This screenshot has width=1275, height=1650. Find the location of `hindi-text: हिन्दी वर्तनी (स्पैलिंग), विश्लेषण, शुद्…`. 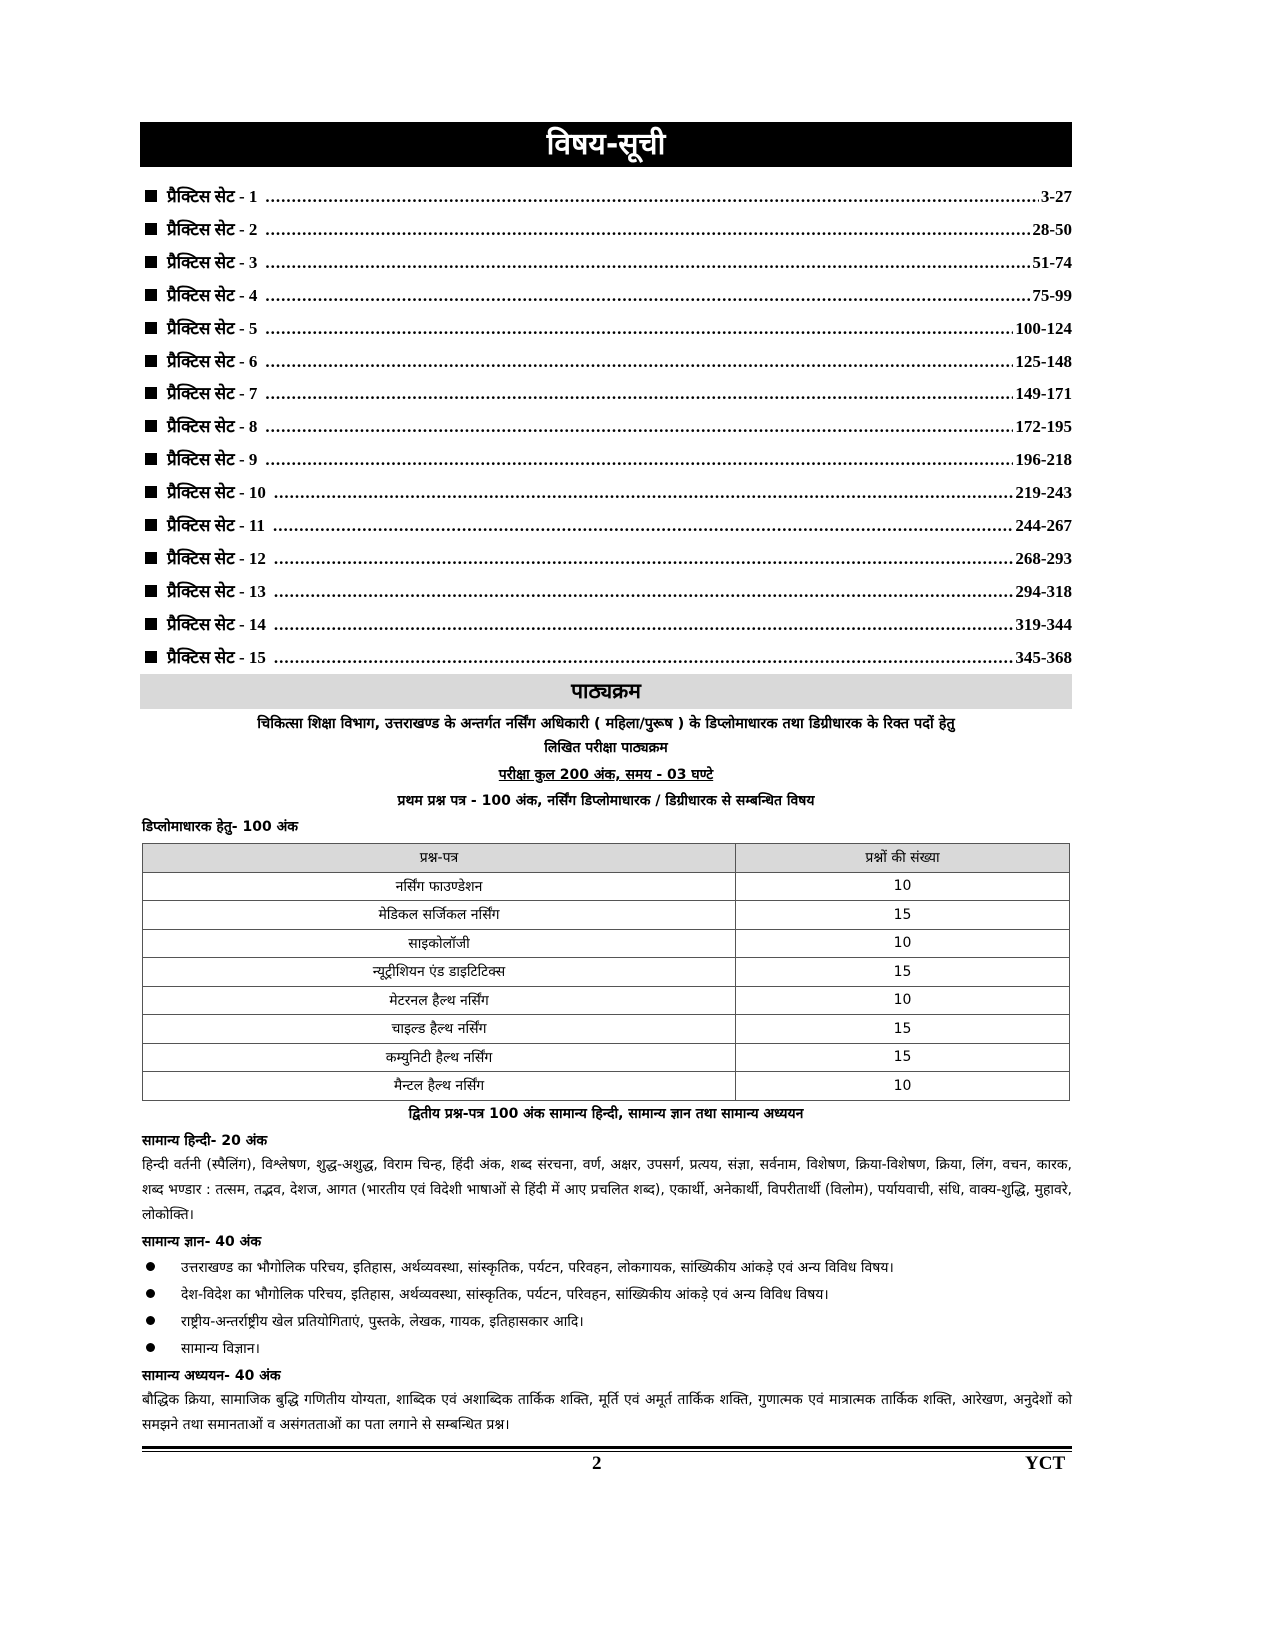

hindi-text: हिन्दी वर्तनी (स्पैलिंग), विश्लेषण, शुद्… is located at coordinates (607, 1190).